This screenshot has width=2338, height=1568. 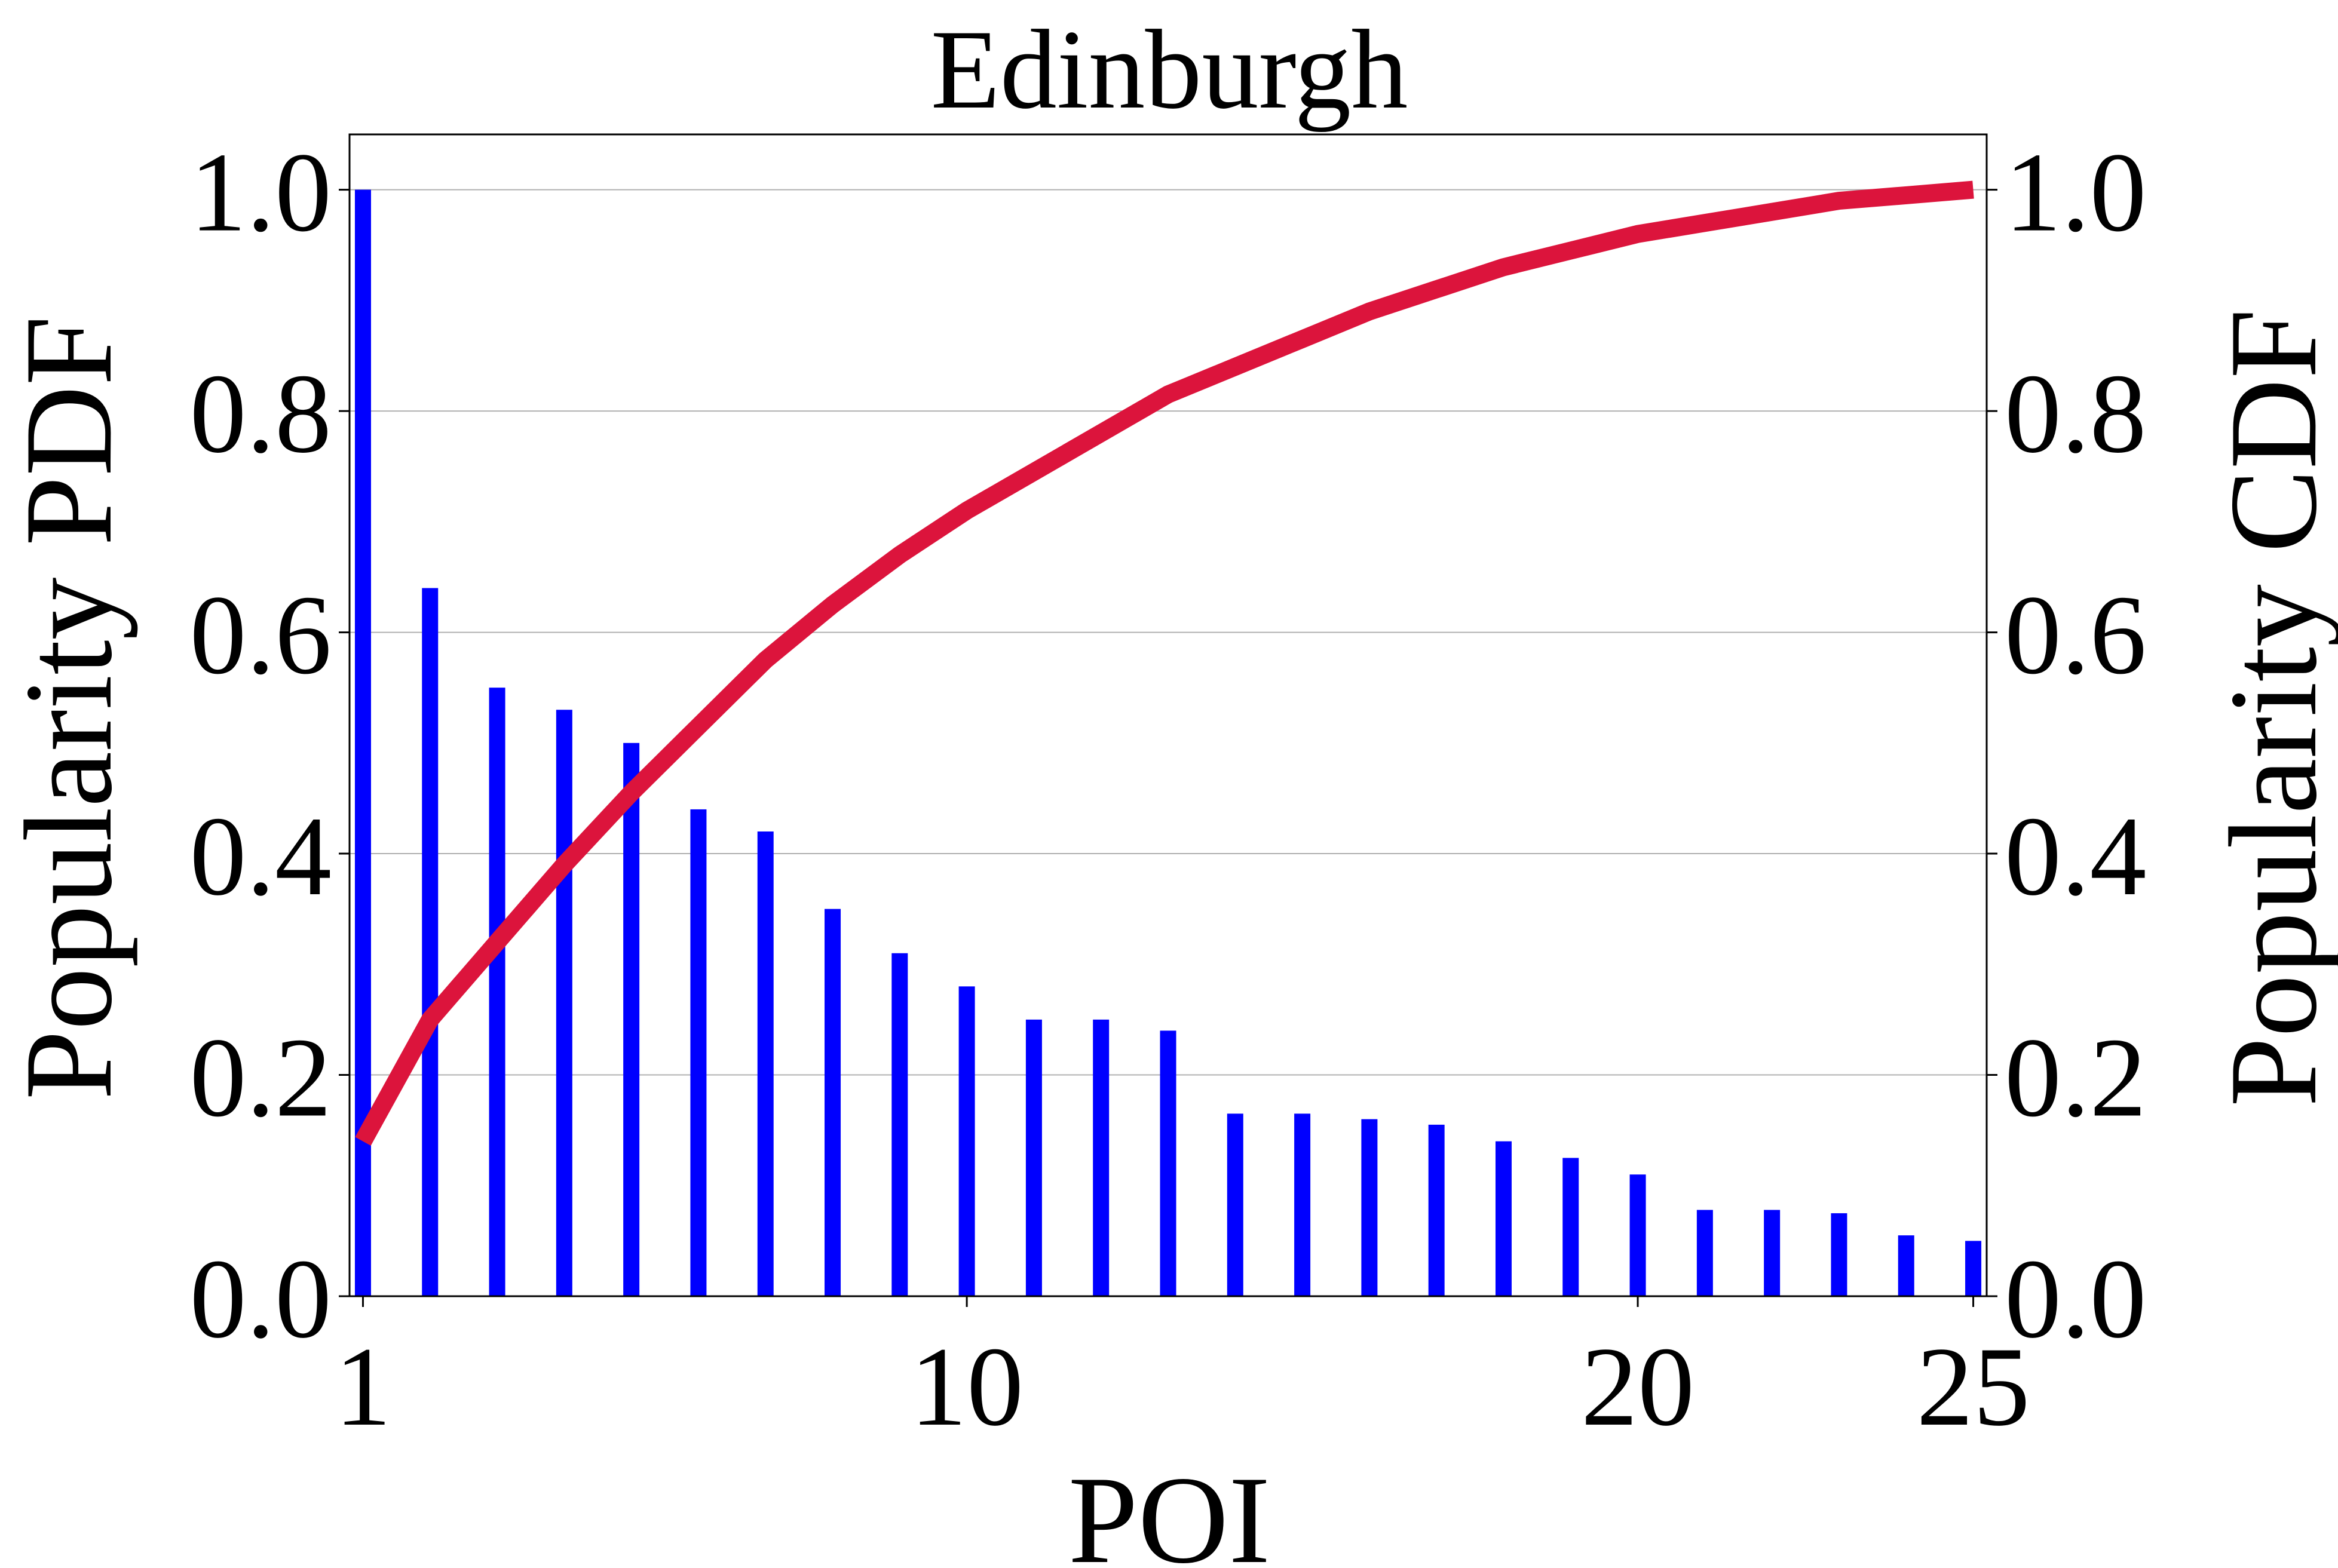 What do you see at coordinates (2271, 708) in the screenshot?
I see `y-axis-label-right: Popularity CDF` at bounding box center [2271, 708].